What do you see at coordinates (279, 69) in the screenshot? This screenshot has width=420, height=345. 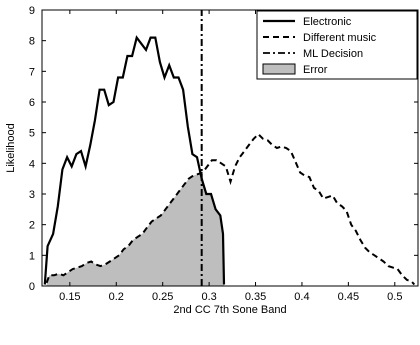 I see `legend-swatch` at bounding box center [279, 69].